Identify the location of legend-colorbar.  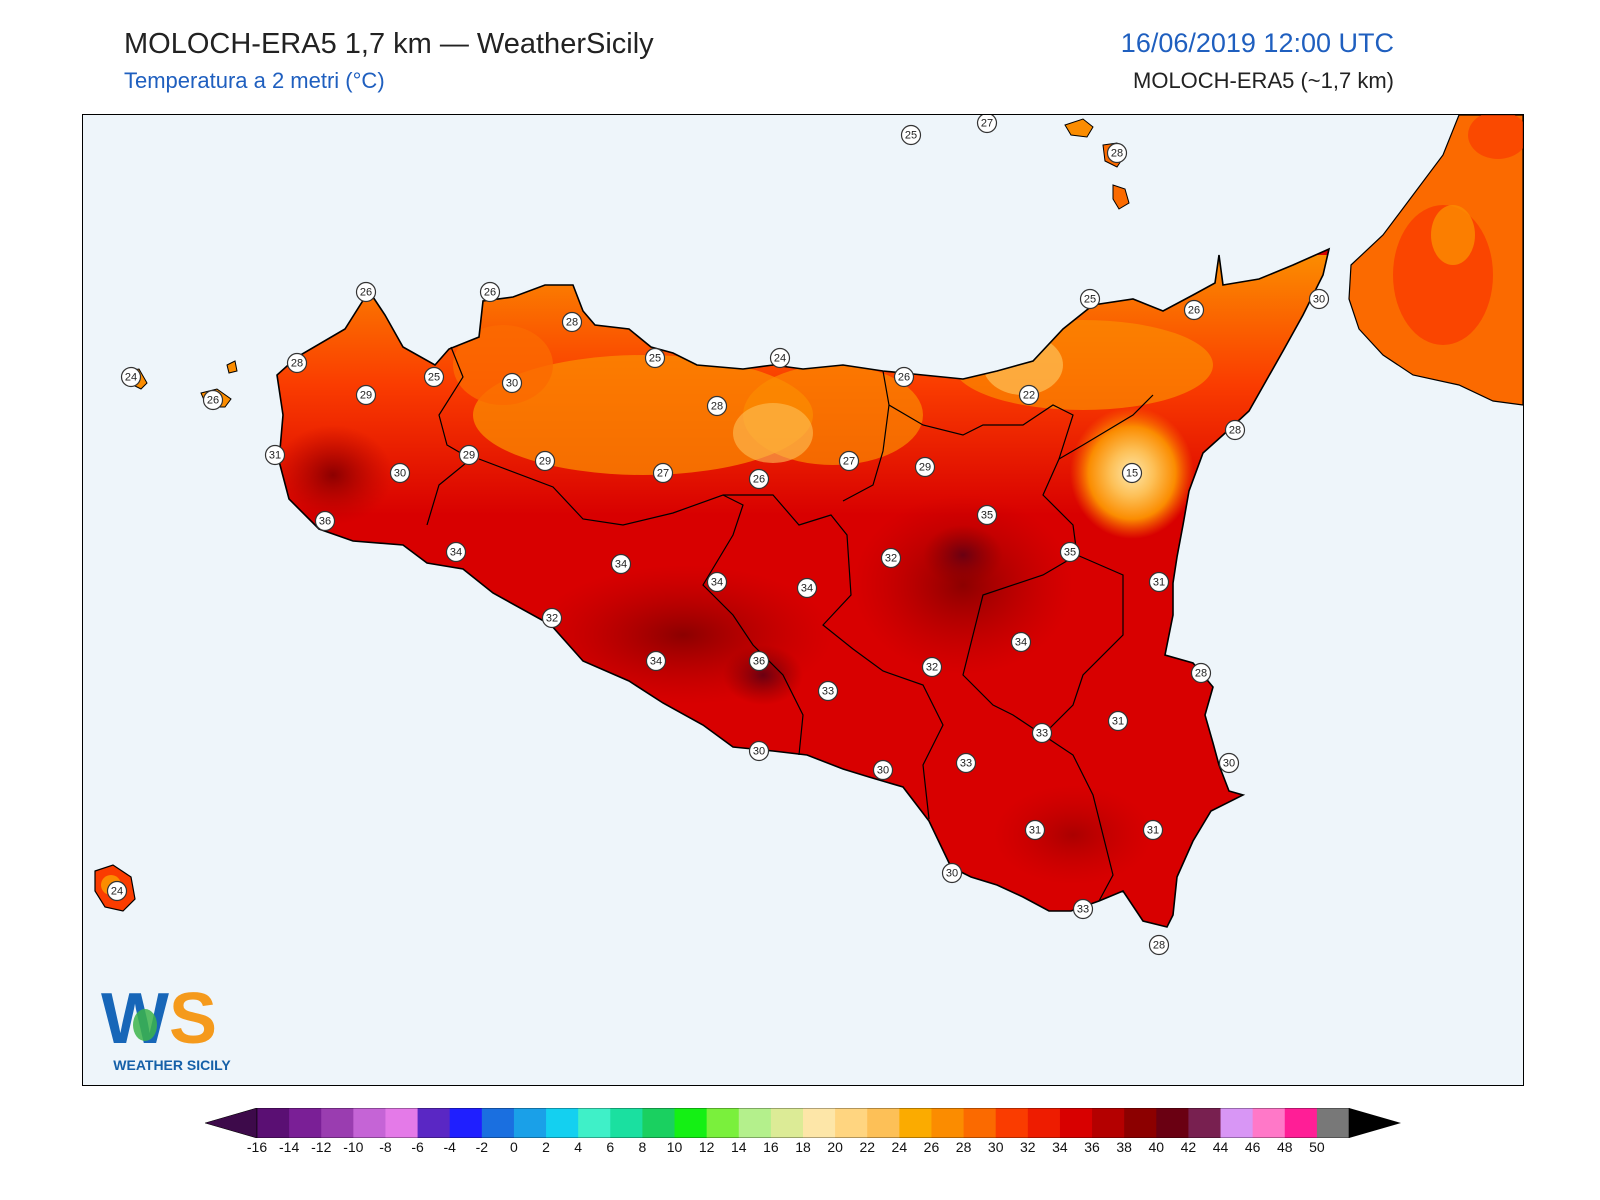
(802, 1123).